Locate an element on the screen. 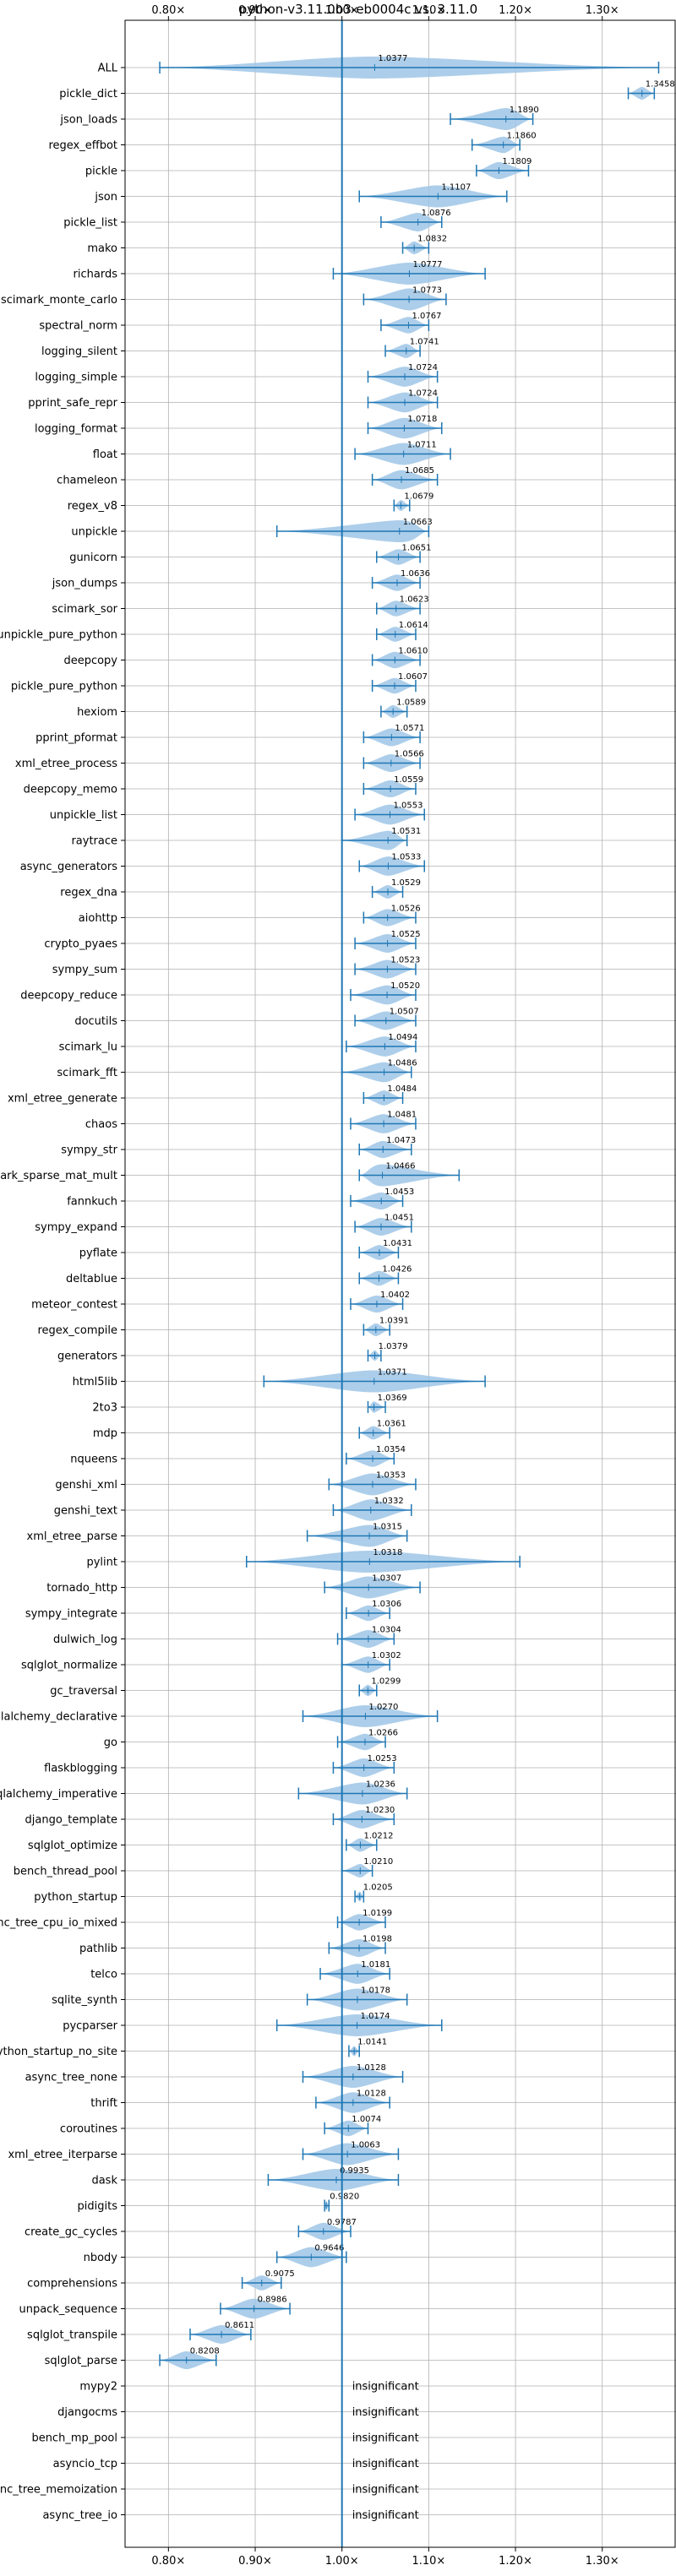  row-label: hexiom is located at coordinates (97, 712).